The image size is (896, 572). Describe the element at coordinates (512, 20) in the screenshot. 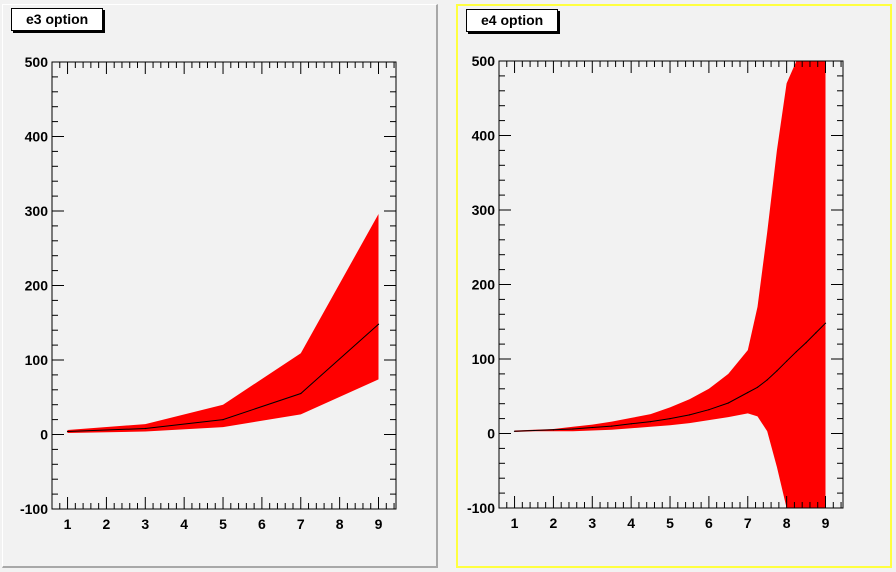

I see `pad-title-label: e4 option` at that location.